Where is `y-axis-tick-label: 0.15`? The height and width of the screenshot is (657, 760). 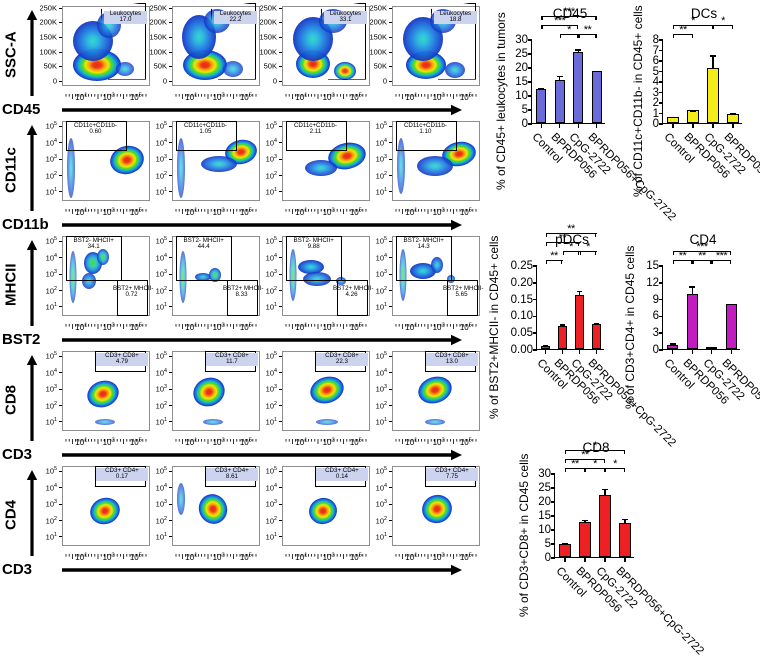
y-axis-tick-label: 0.15 is located at coordinates (521, 299).